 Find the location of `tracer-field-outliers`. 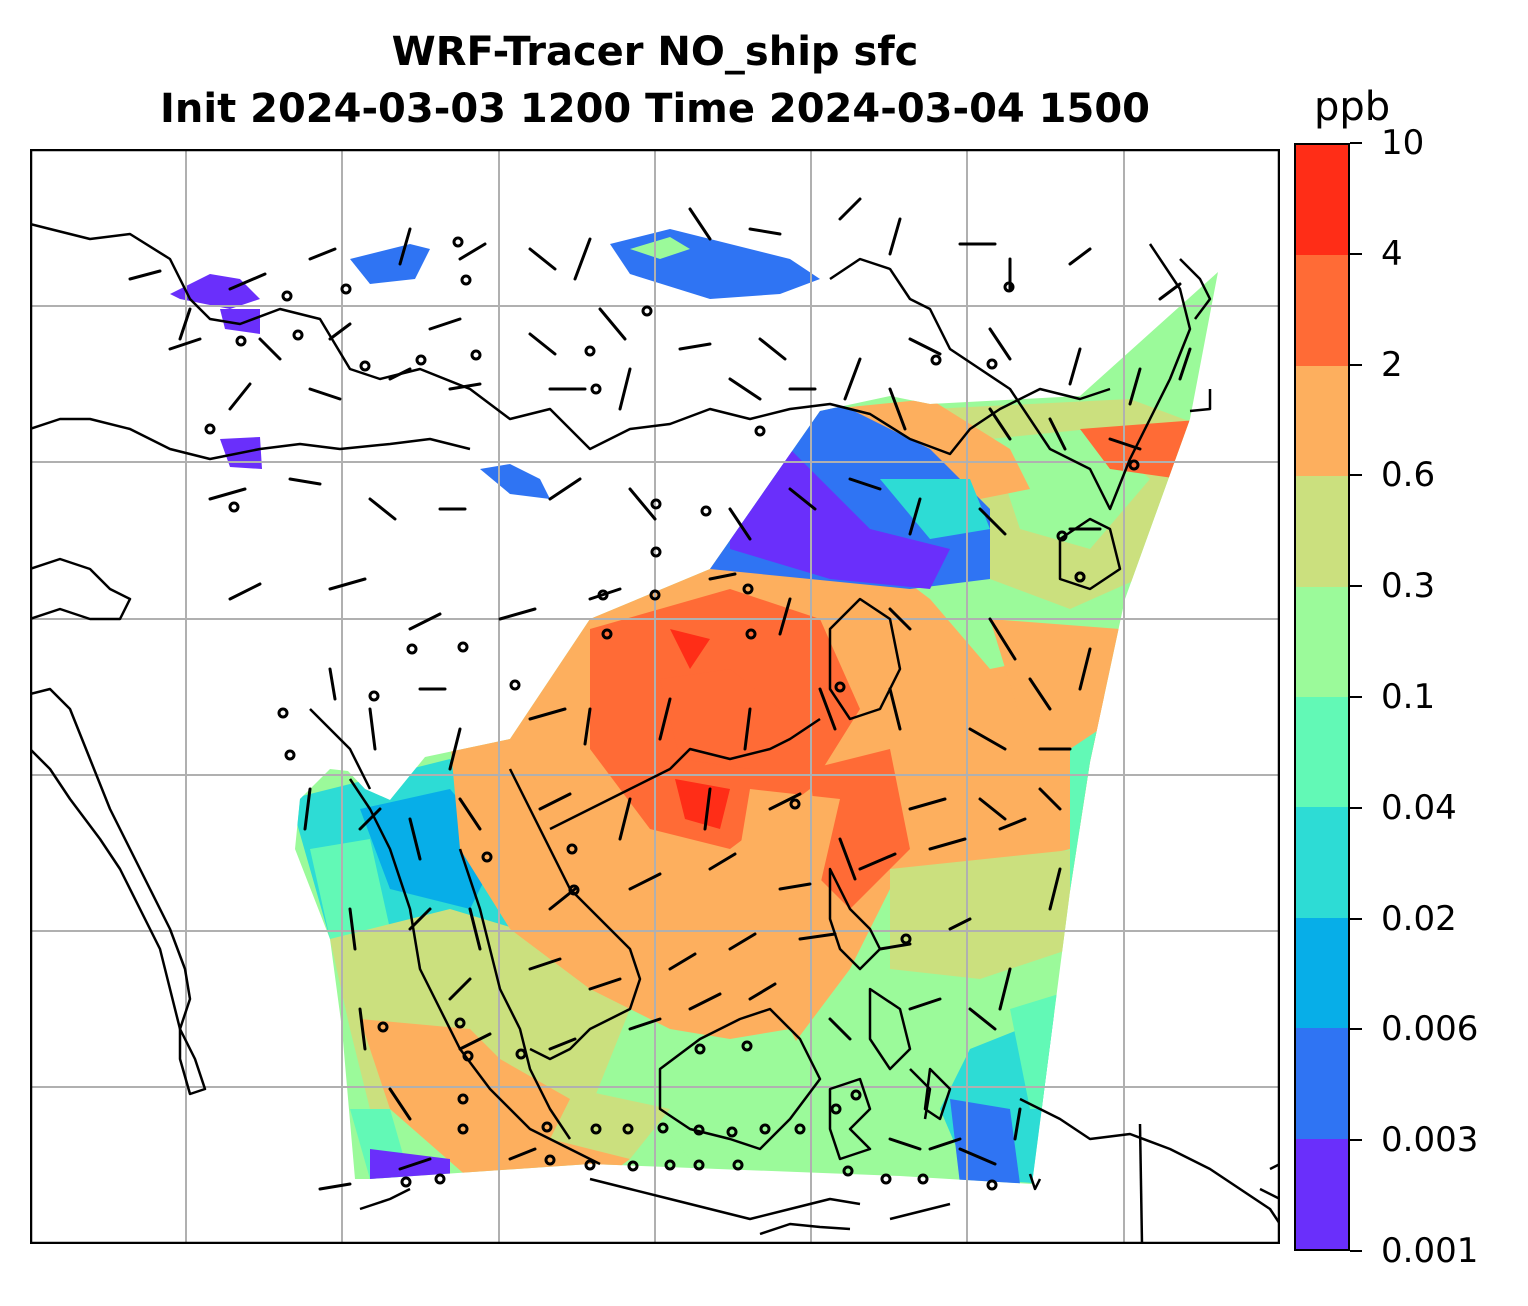

tracer-field-outliers is located at coordinates (495, 364).